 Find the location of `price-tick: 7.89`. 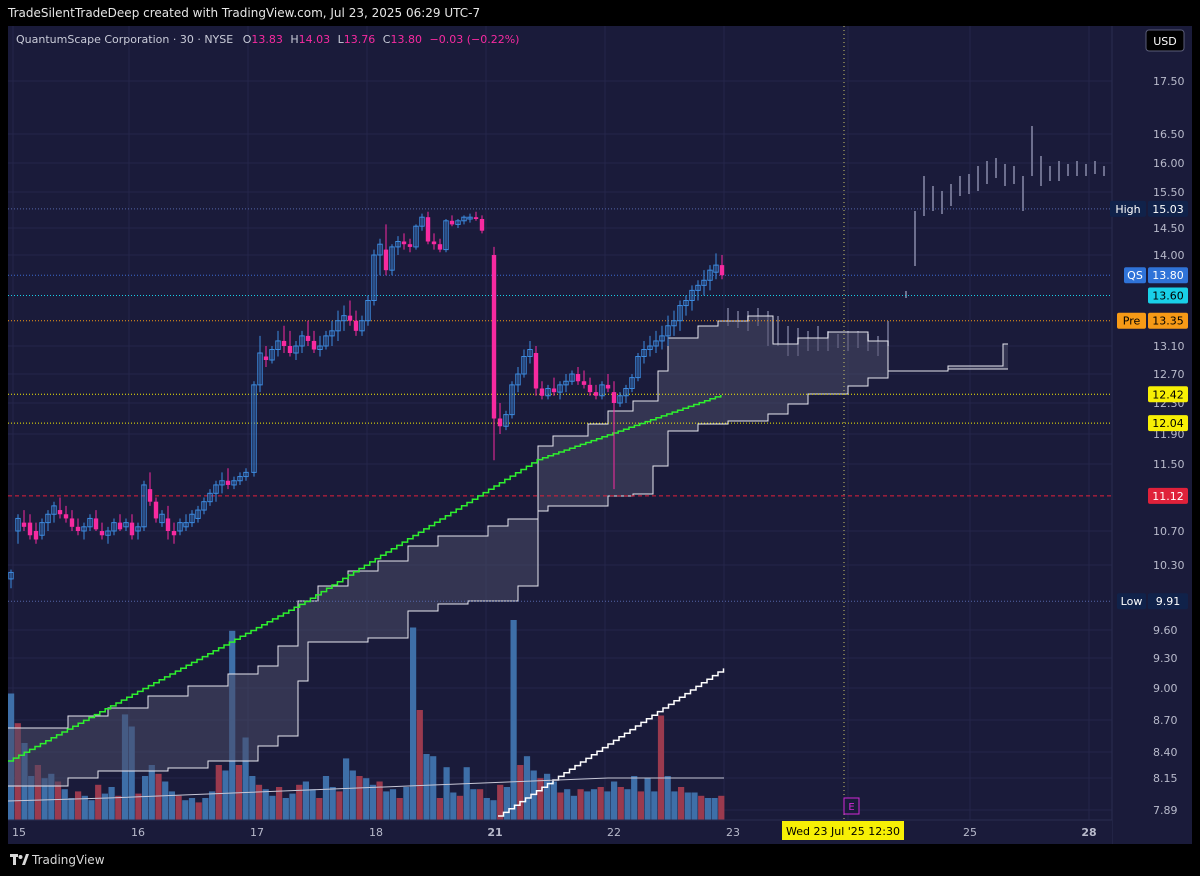

price-tick: 7.89 is located at coordinates (1165, 810).